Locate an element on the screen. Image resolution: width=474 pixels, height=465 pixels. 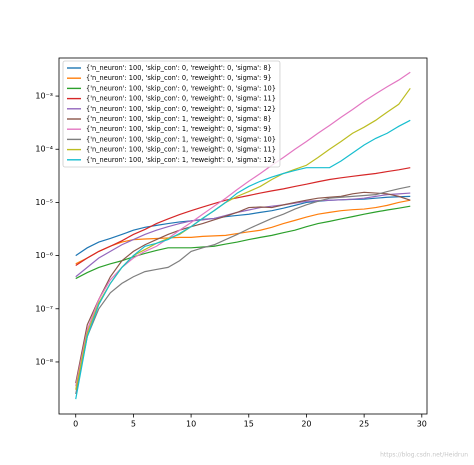
x-tick-label: 5 is located at coordinates (133, 424).